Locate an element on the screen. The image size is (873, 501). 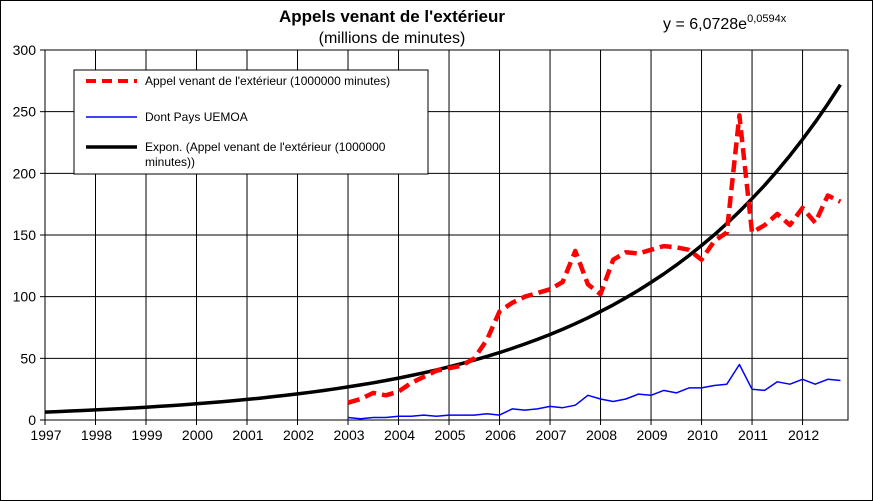
legend-label-uemoa: Dont Pays UEMOA is located at coordinates (196, 117).